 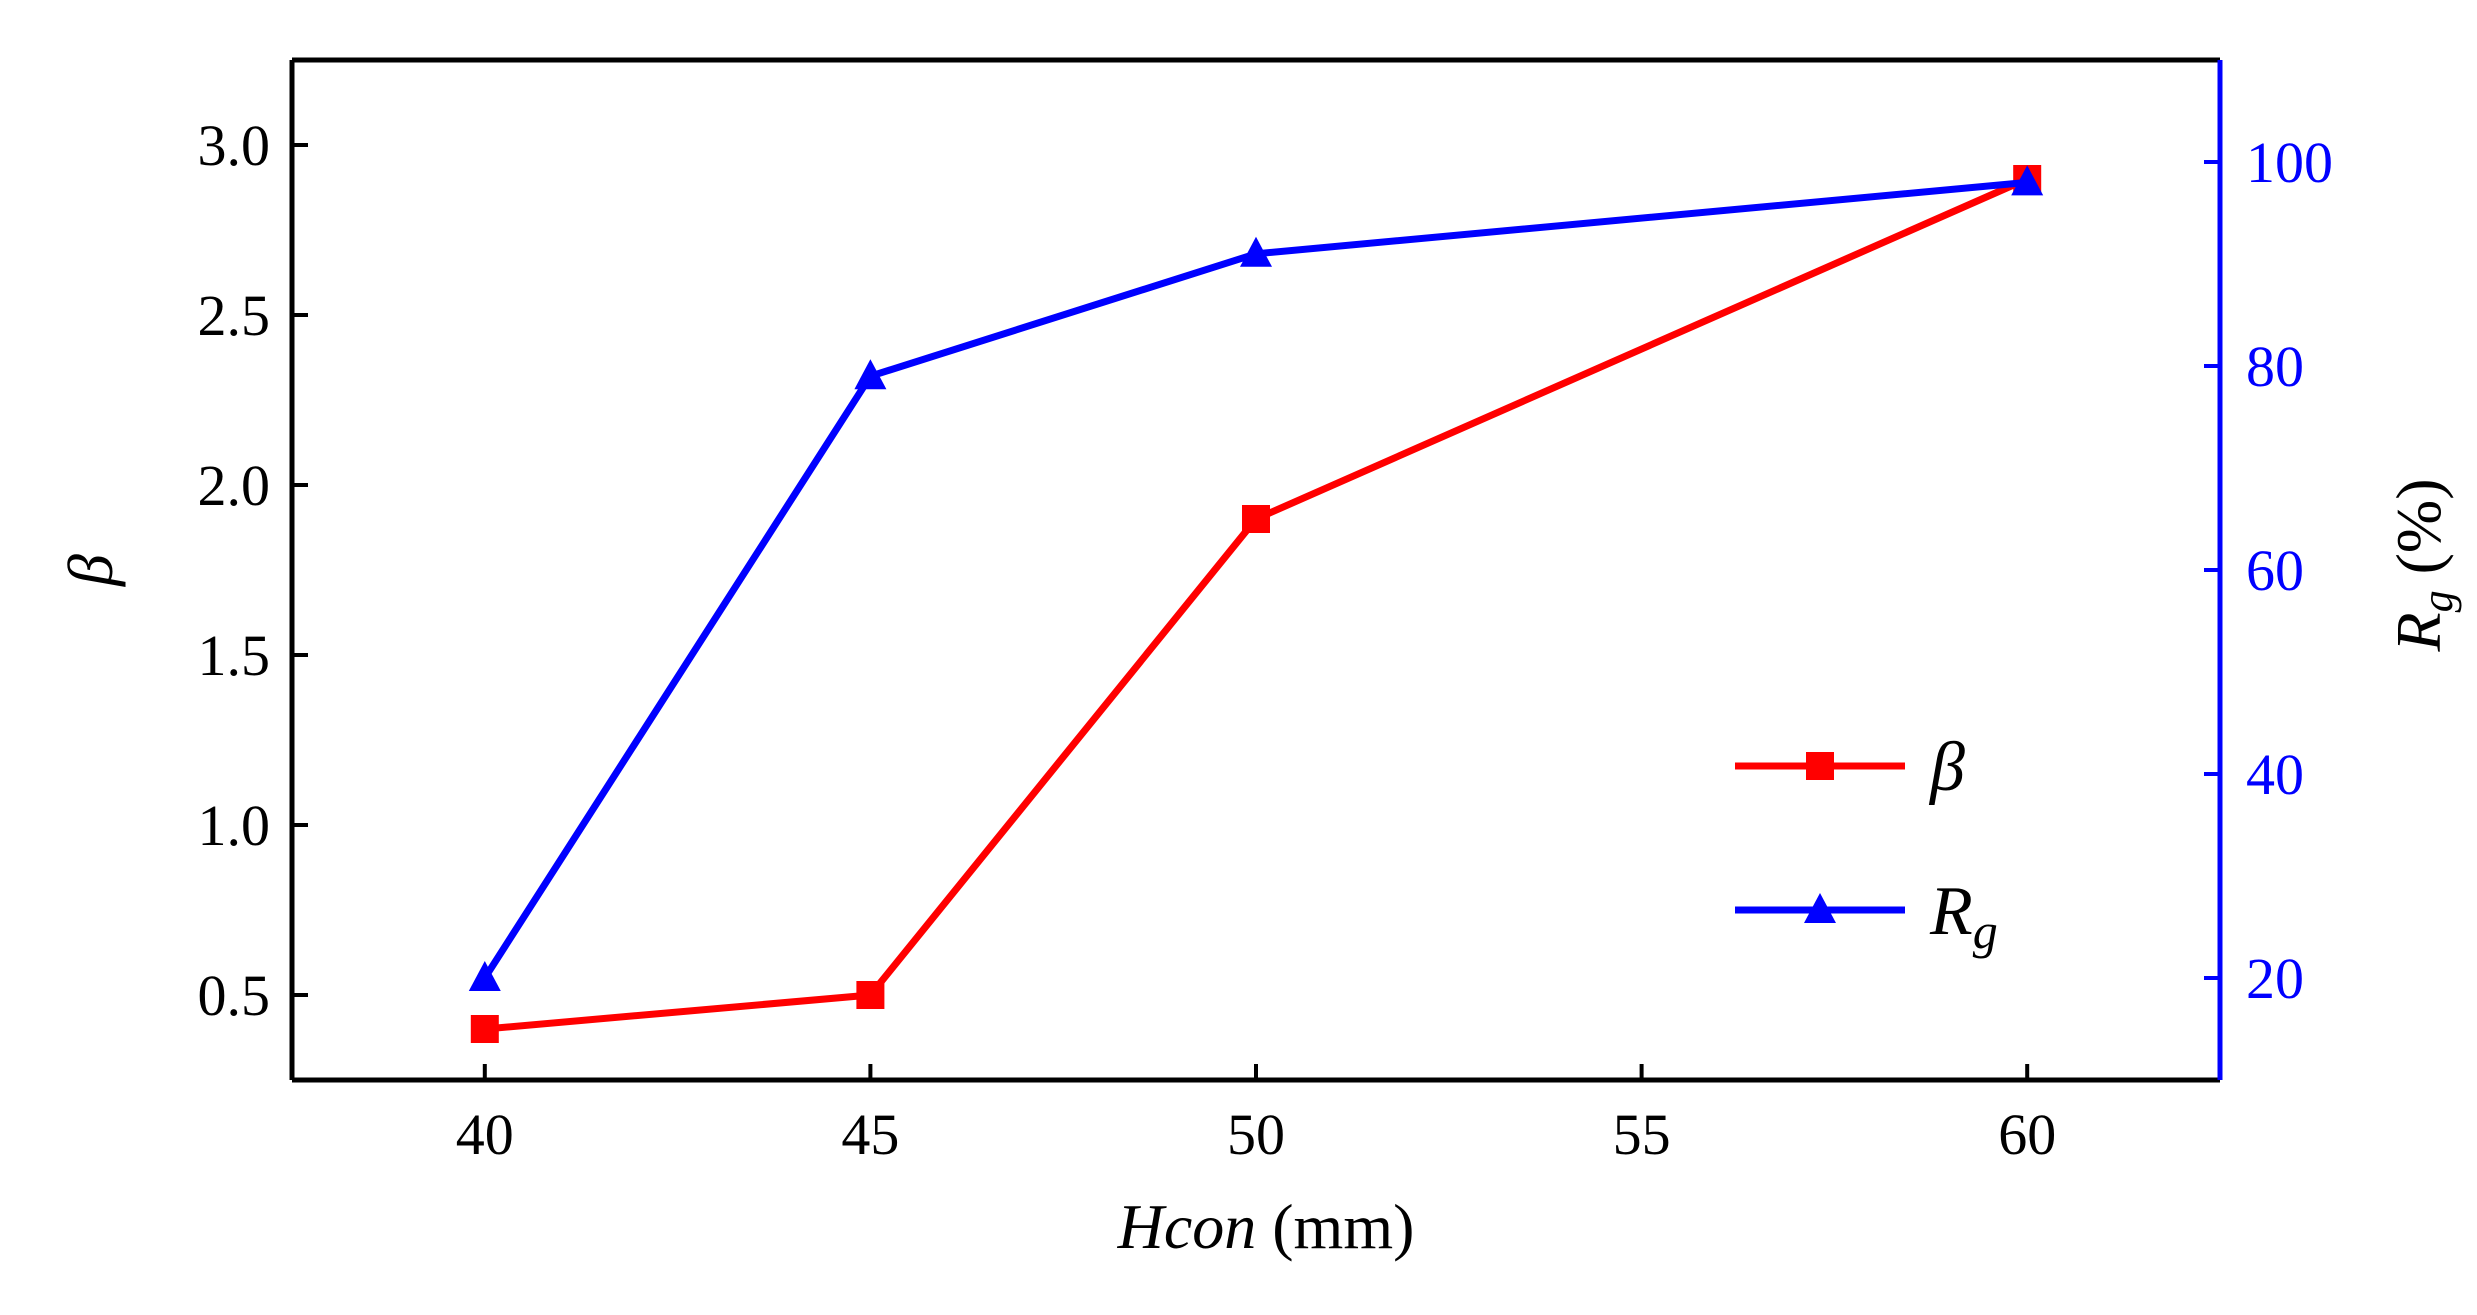 I want to click on x-tick-label: 60, so click(x=2027, y=1134).